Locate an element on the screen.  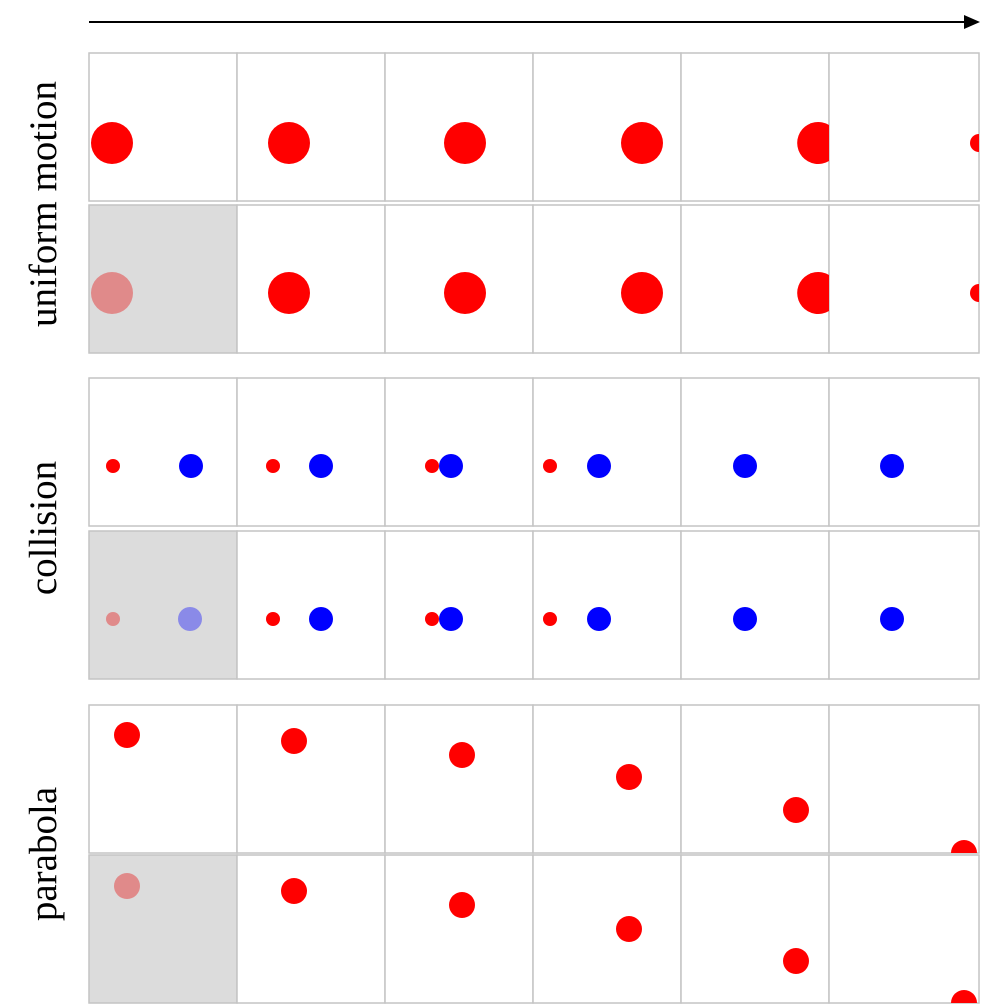
time-arrow-head is located at coordinates (972, 22).